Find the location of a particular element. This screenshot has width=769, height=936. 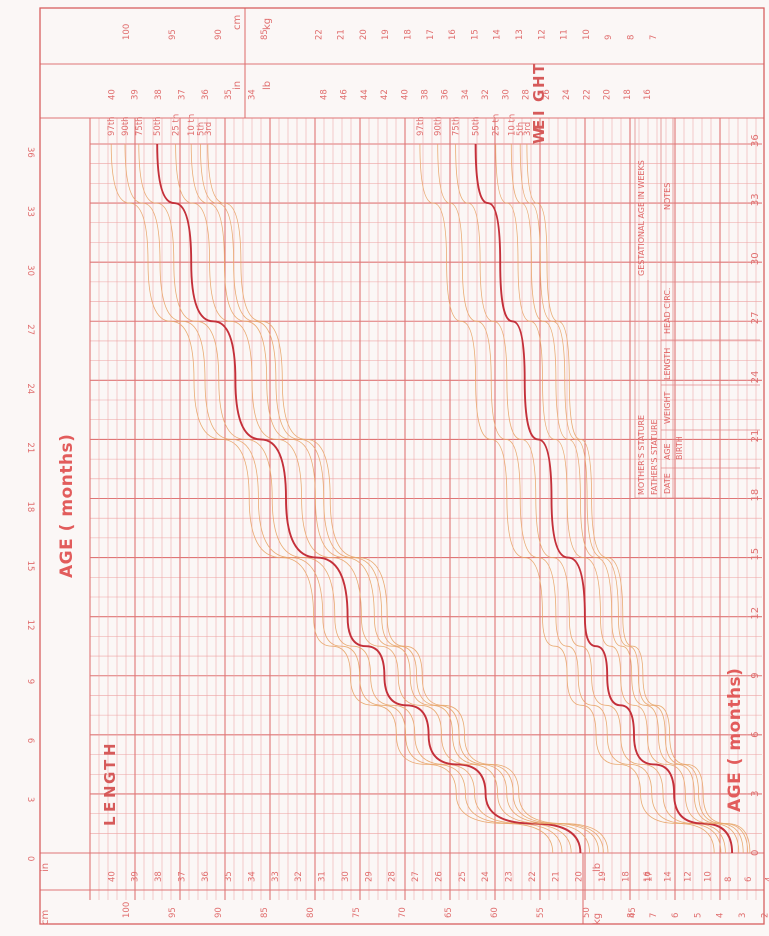

top-in-unit: in is located at coordinates (237, 85).